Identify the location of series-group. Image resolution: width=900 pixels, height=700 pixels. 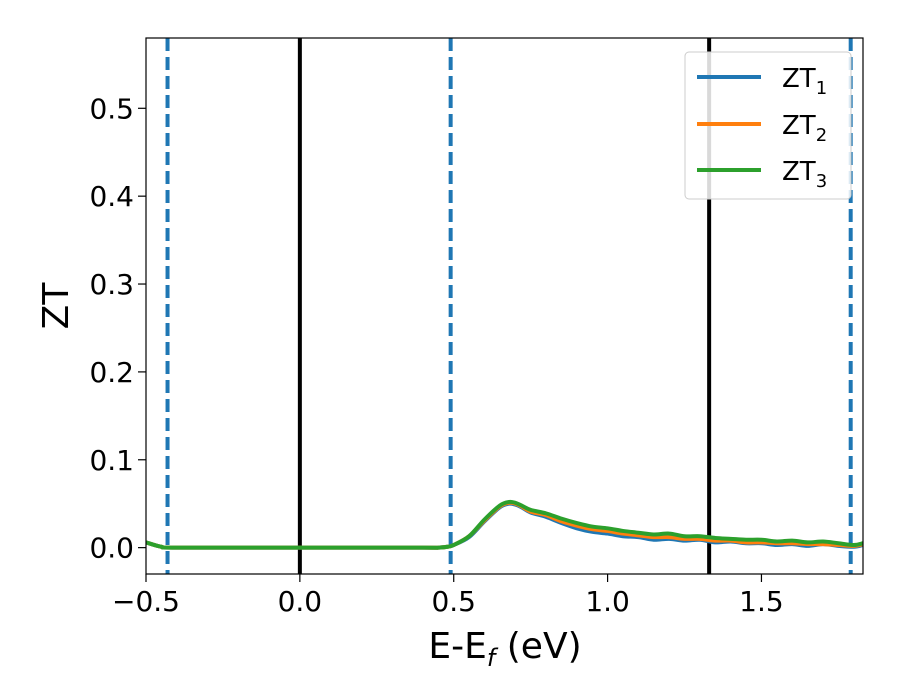
(504, 524).